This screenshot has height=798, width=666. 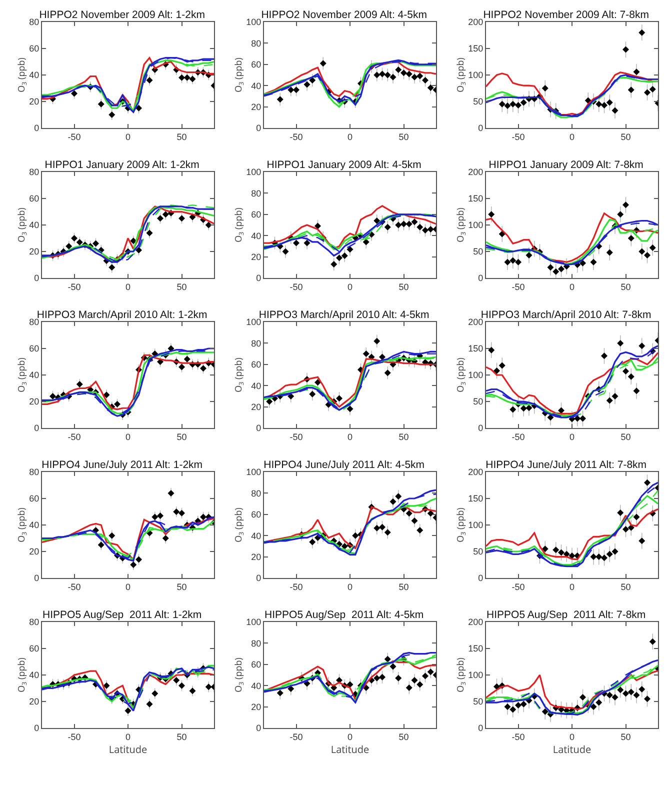 What do you see at coordinates (344, 15) in the screenshot?
I see `chart-title: HIPPO2 November 2009 Alt: 4-5km` at bounding box center [344, 15].